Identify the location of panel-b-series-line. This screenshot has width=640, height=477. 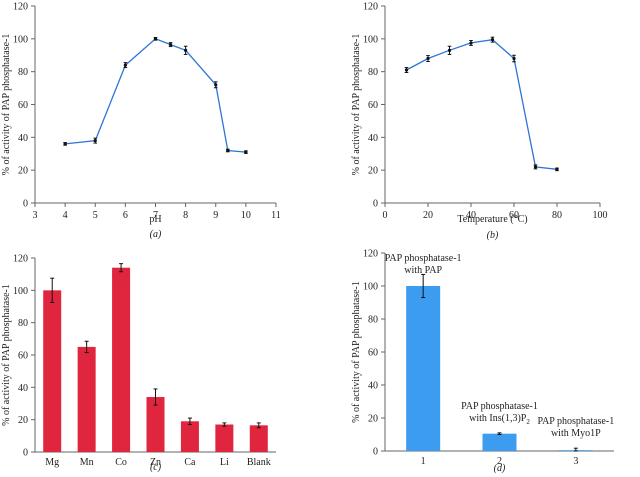
(482, 104).